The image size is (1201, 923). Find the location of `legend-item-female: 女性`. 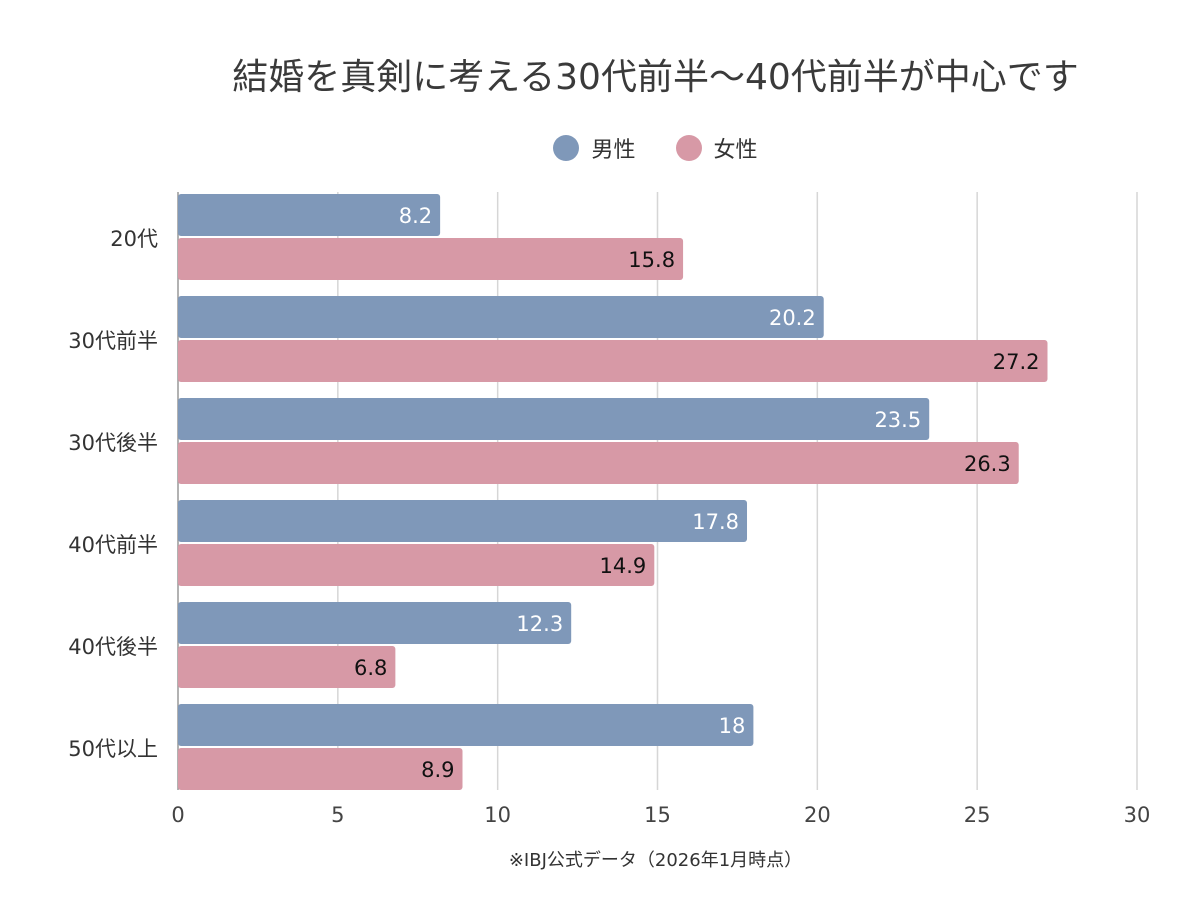

legend-item-female: 女性 is located at coordinates (716, 148).